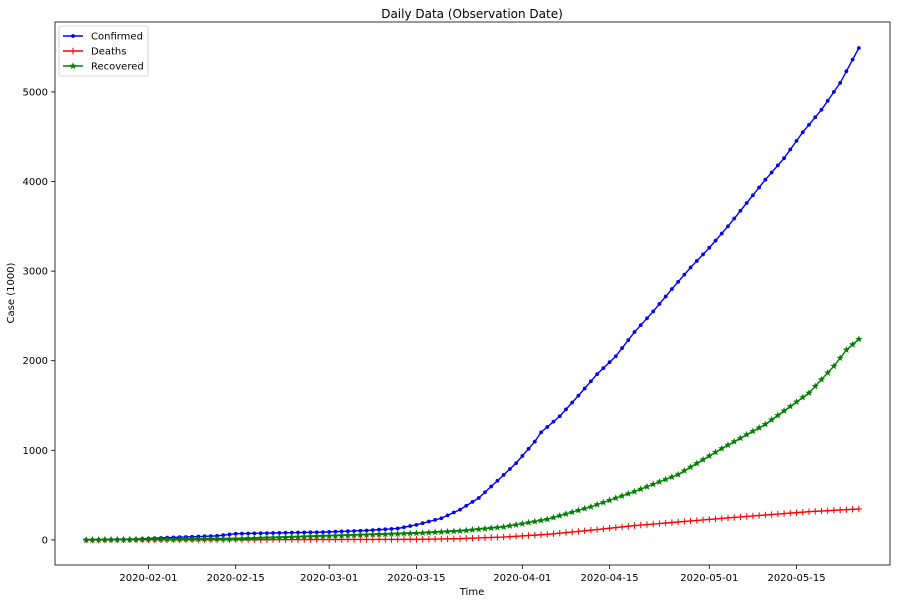 Image resolution: width=897 pixels, height=604 pixels. Describe the element at coordinates (796, 578) in the screenshot. I see `x-tick-label: 2020-05-15` at that location.